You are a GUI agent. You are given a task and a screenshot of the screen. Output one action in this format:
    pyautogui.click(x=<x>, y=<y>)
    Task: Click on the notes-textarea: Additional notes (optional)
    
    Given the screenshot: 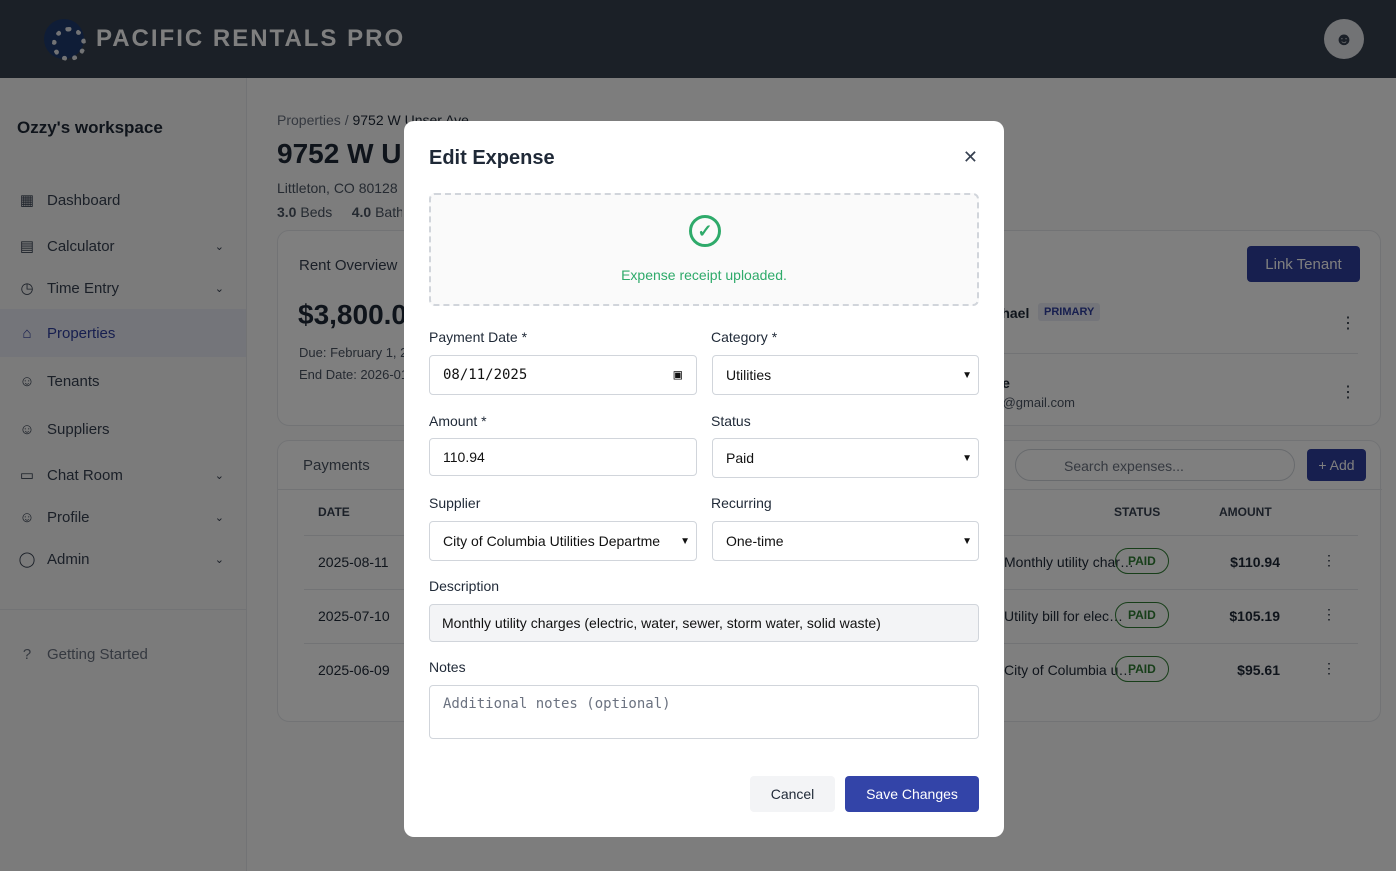 What is the action you would take?
    pyautogui.click(x=704, y=712)
    